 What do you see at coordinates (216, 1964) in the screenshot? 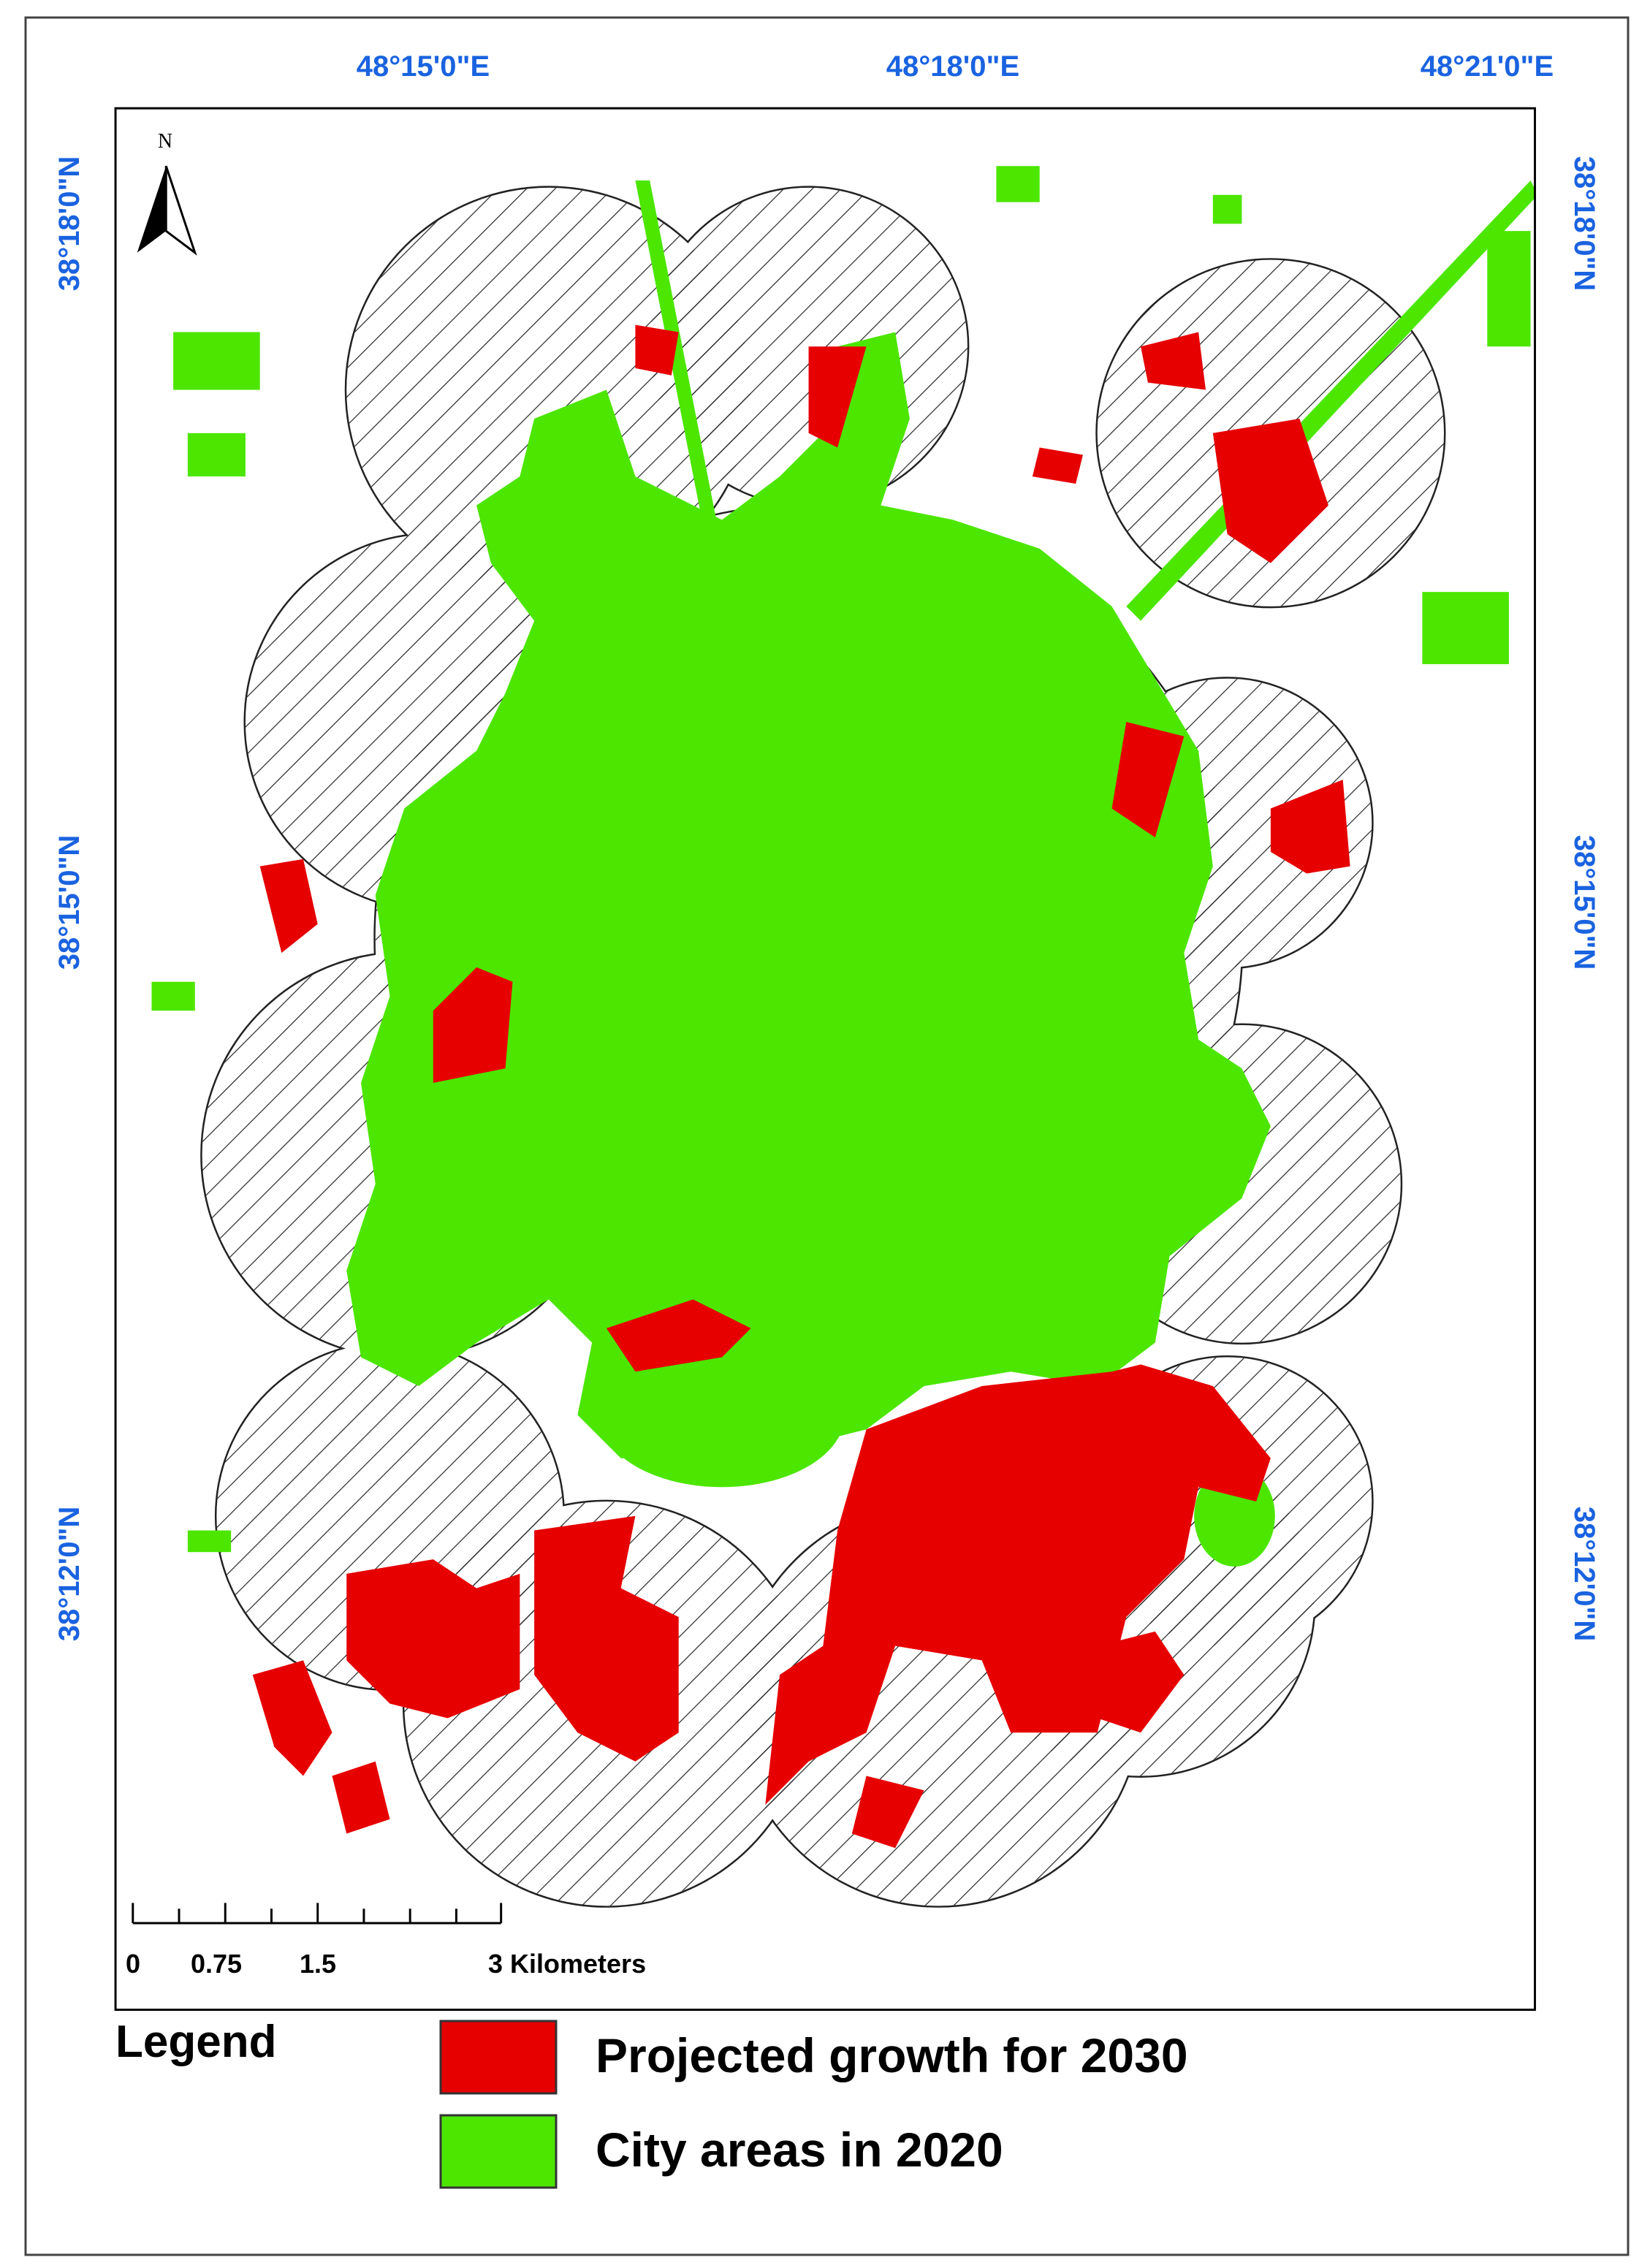
I see `scale-label: 0.75` at bounding box center [216, 1964].